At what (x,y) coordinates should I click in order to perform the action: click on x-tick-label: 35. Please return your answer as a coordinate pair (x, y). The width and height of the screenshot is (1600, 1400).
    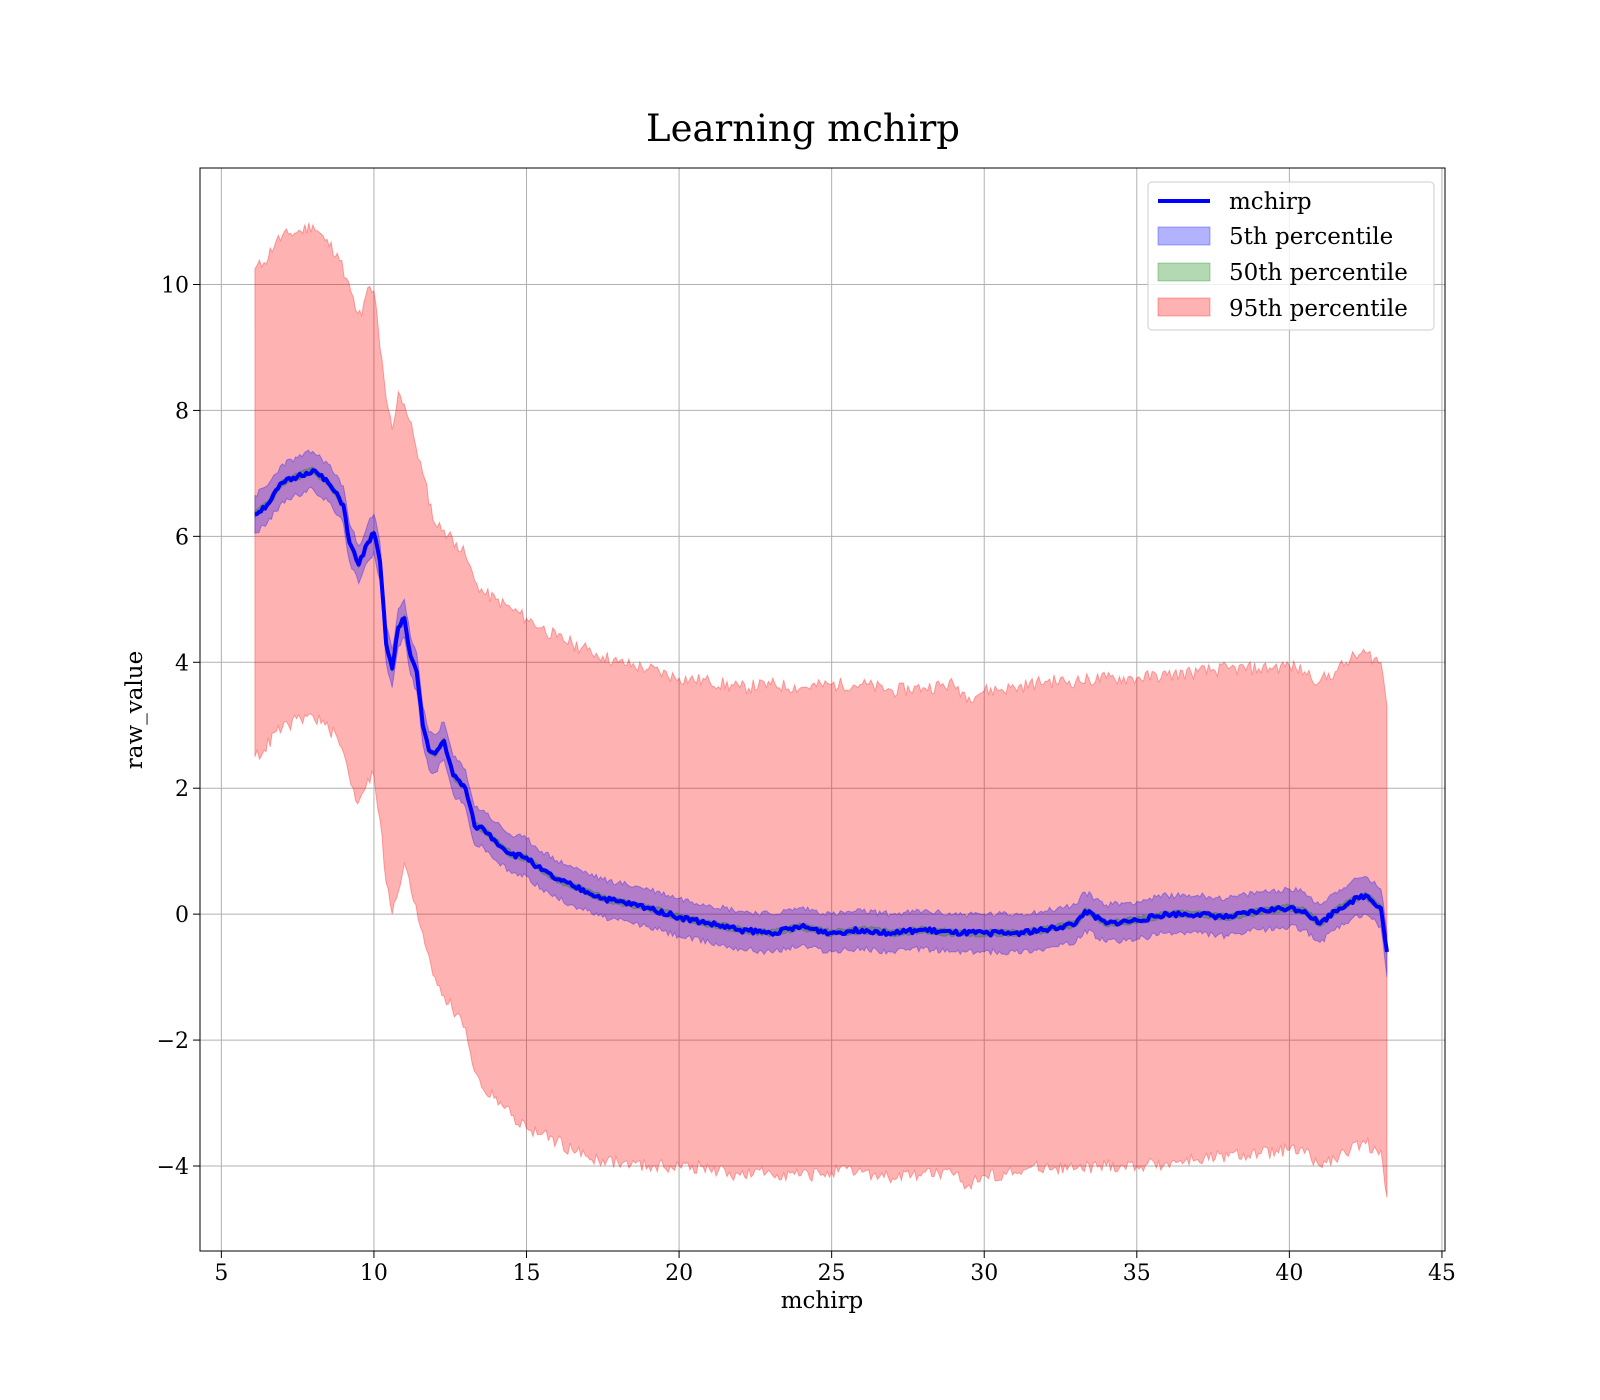
    Looking at the image, I should click on (1137, 1273).